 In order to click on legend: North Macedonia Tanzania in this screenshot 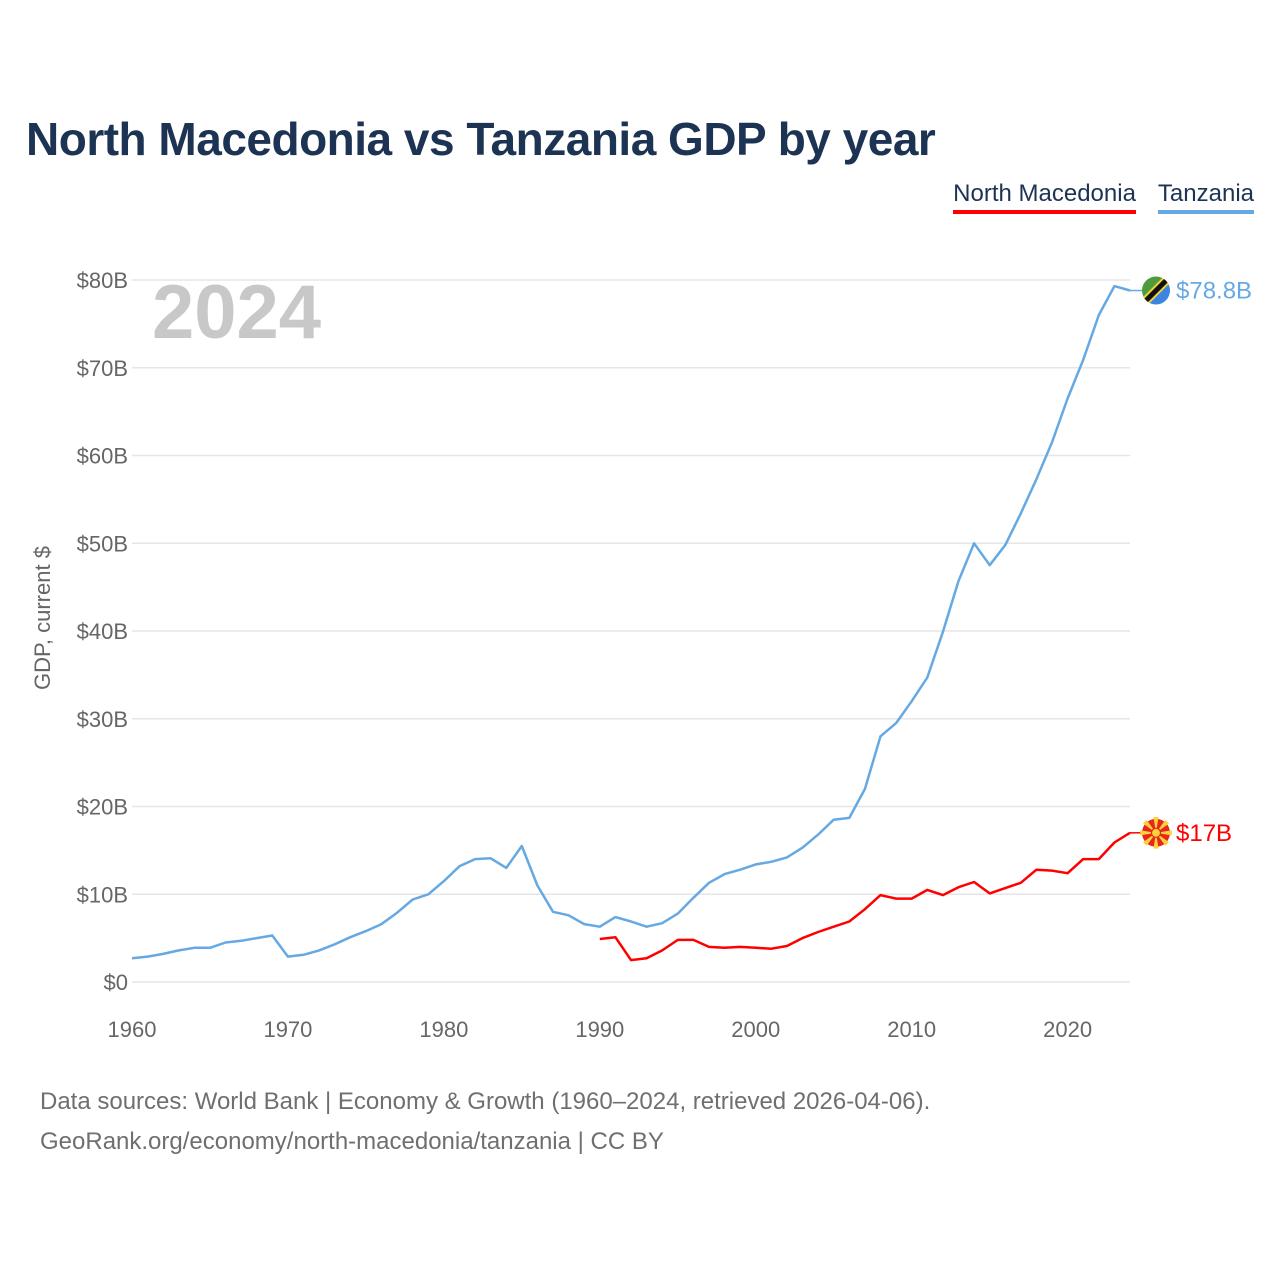, I will do `click(1103, 197)`.